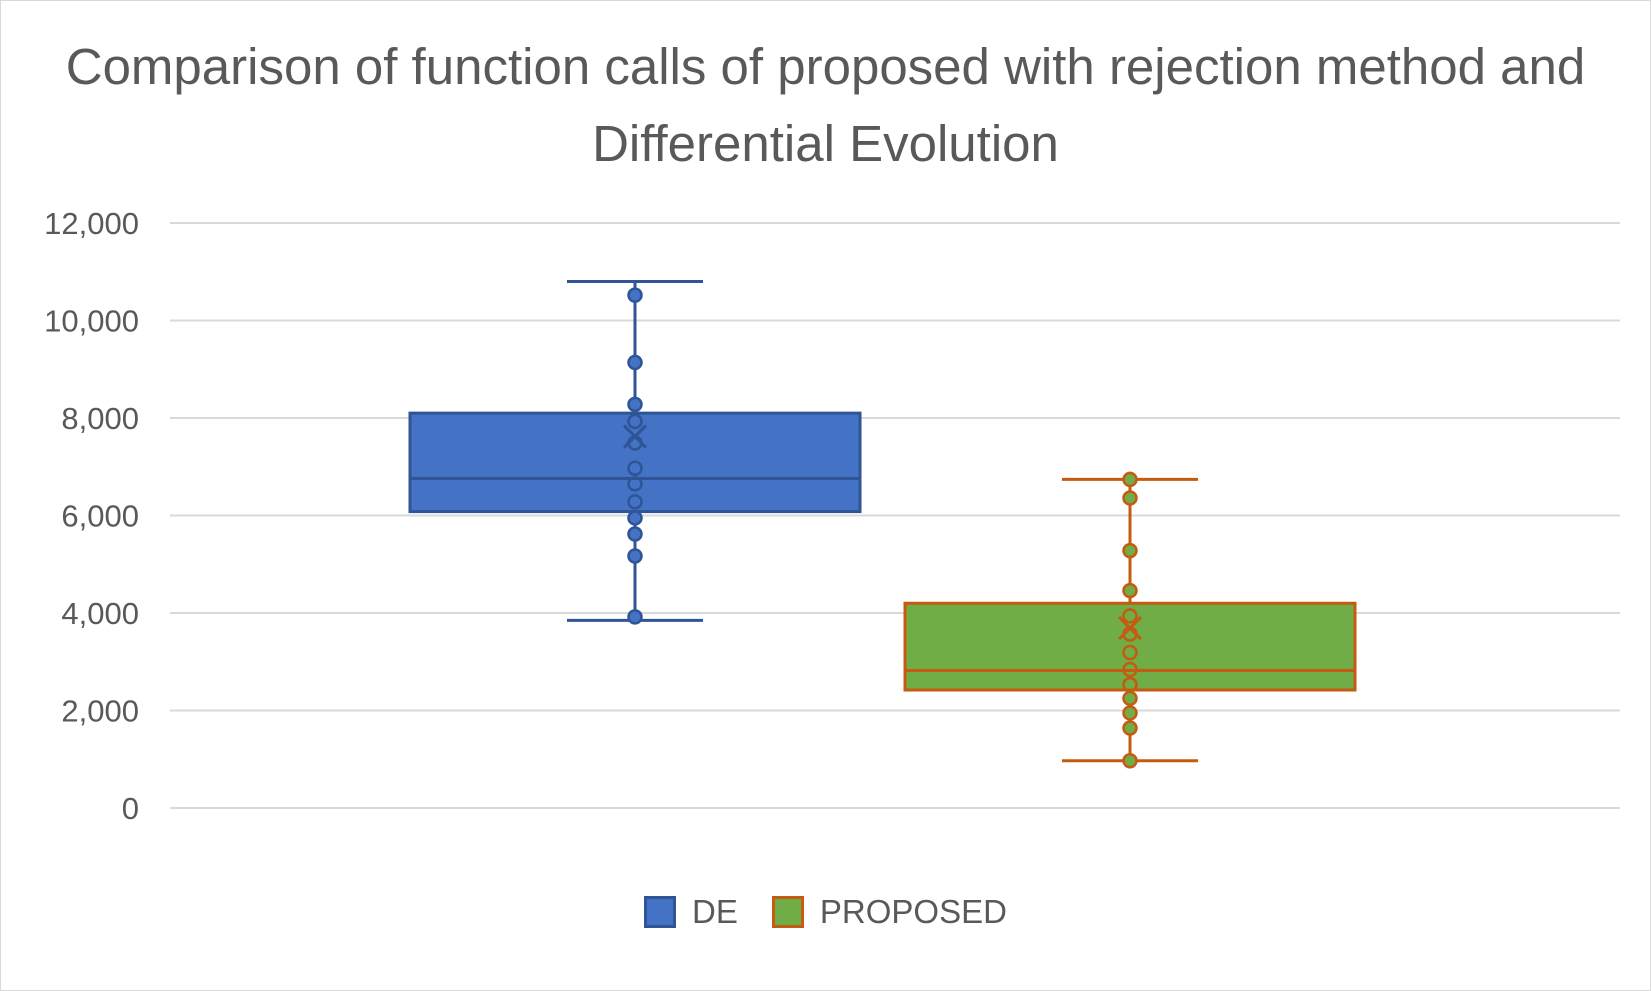 Image resolution: width=1651 pixels, height=991 pixels. What do you see at coordinates (91, 321) in the screenshot?
I see `y-tick-label: 10,000` at bounding box center [91, 321].